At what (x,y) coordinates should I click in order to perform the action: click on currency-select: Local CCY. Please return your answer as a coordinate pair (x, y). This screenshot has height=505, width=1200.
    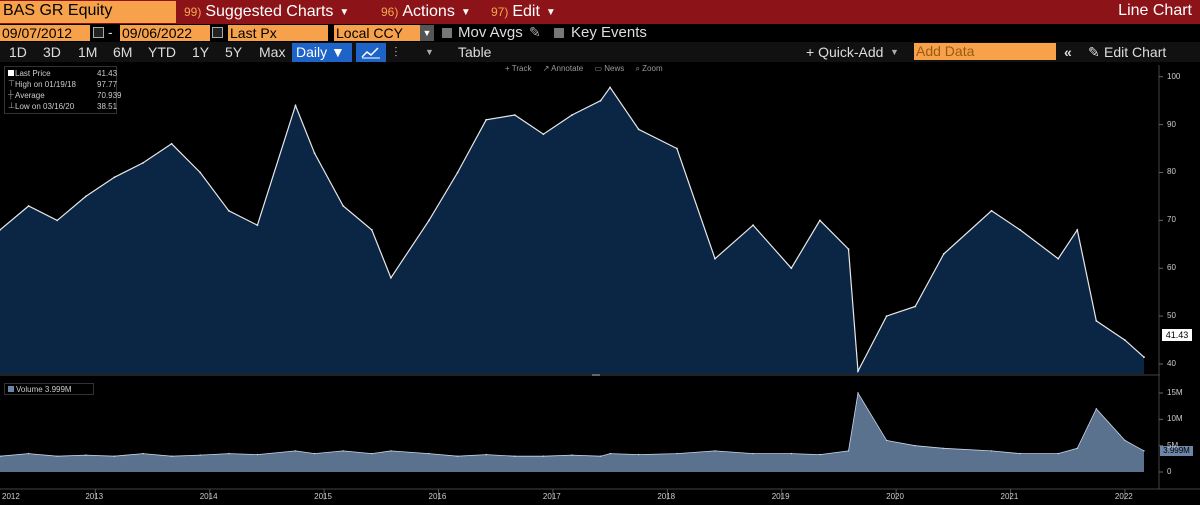
    Looking at the image, I should click on (377, 33).